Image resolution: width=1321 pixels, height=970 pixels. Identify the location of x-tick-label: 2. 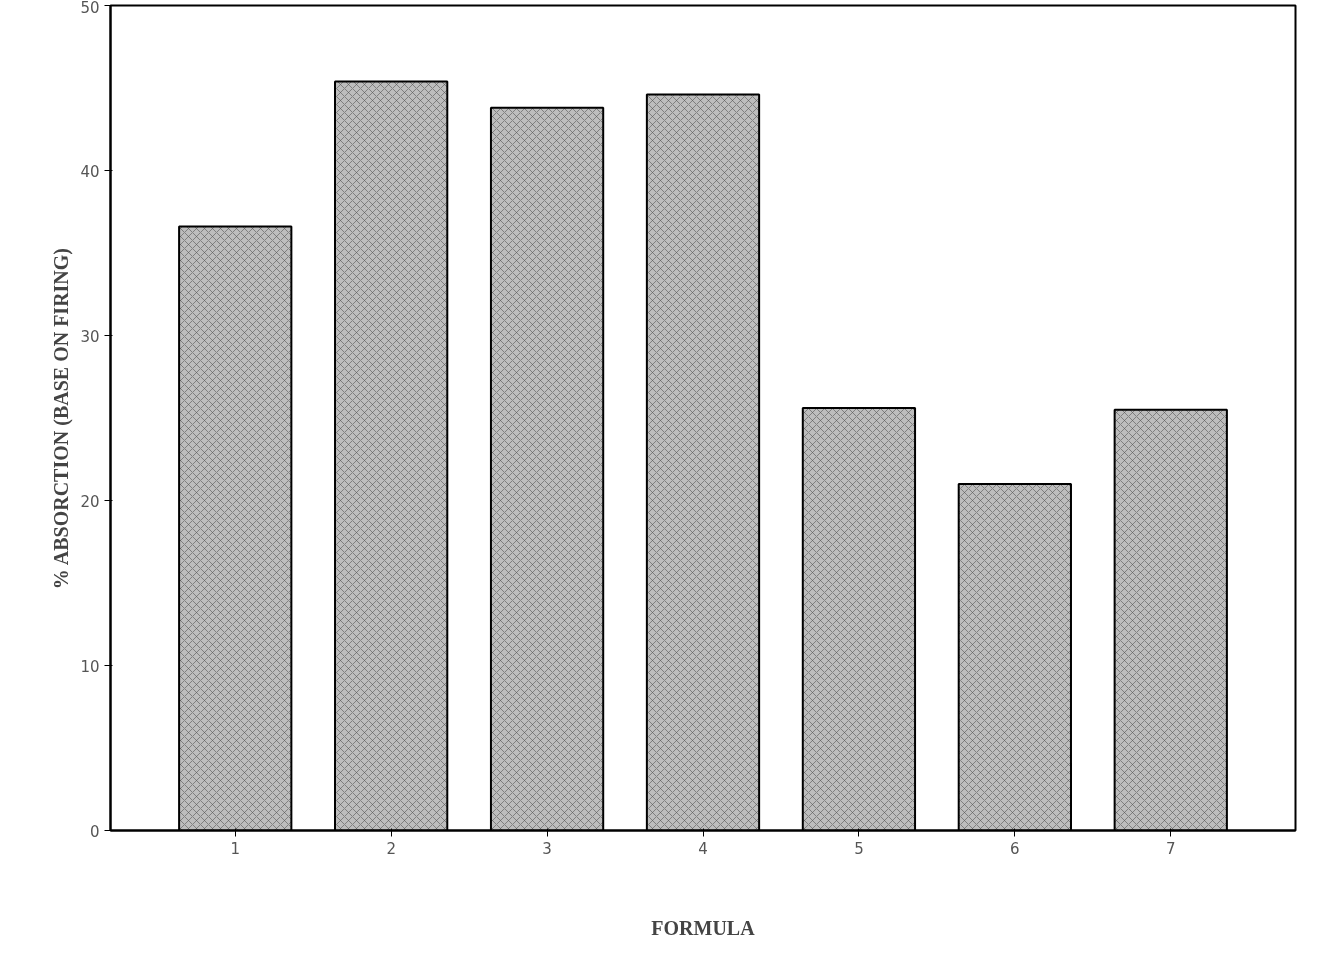
(391, 848).